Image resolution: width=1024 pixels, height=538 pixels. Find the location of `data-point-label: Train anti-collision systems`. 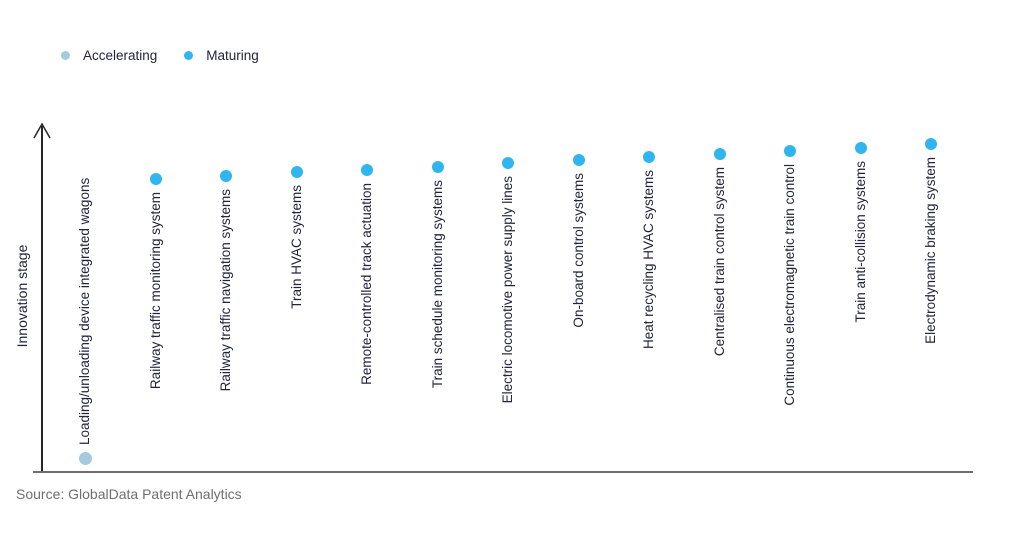

data-point-label: Train anti-collision systems is located at coordinates (860, 241).